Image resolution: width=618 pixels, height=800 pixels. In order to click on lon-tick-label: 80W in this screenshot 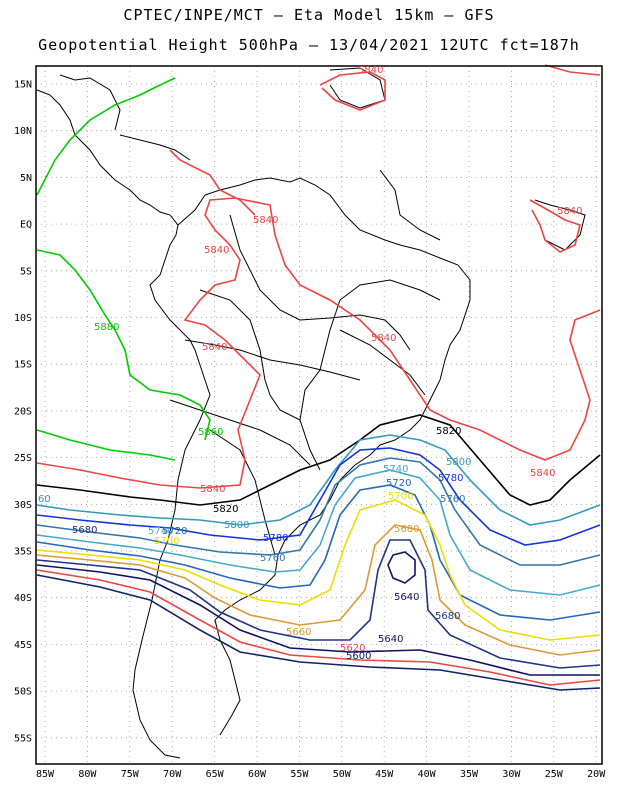, I will do `click(87, 774)`.